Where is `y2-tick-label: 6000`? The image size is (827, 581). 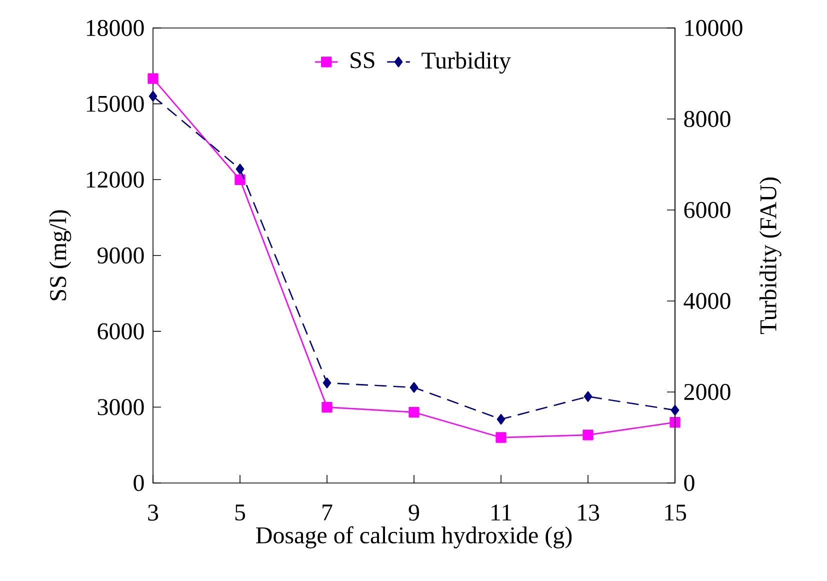 y2-tick-label: 6000 is located at coordinates (707, 210).